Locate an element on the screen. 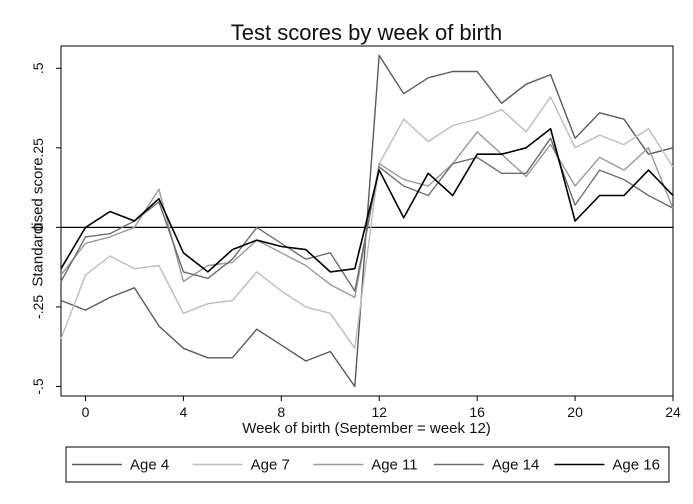 Image resolution: width=693 pixels, height=504 pixels. legend-label: Age 11 is located at coordinates (394, 465).